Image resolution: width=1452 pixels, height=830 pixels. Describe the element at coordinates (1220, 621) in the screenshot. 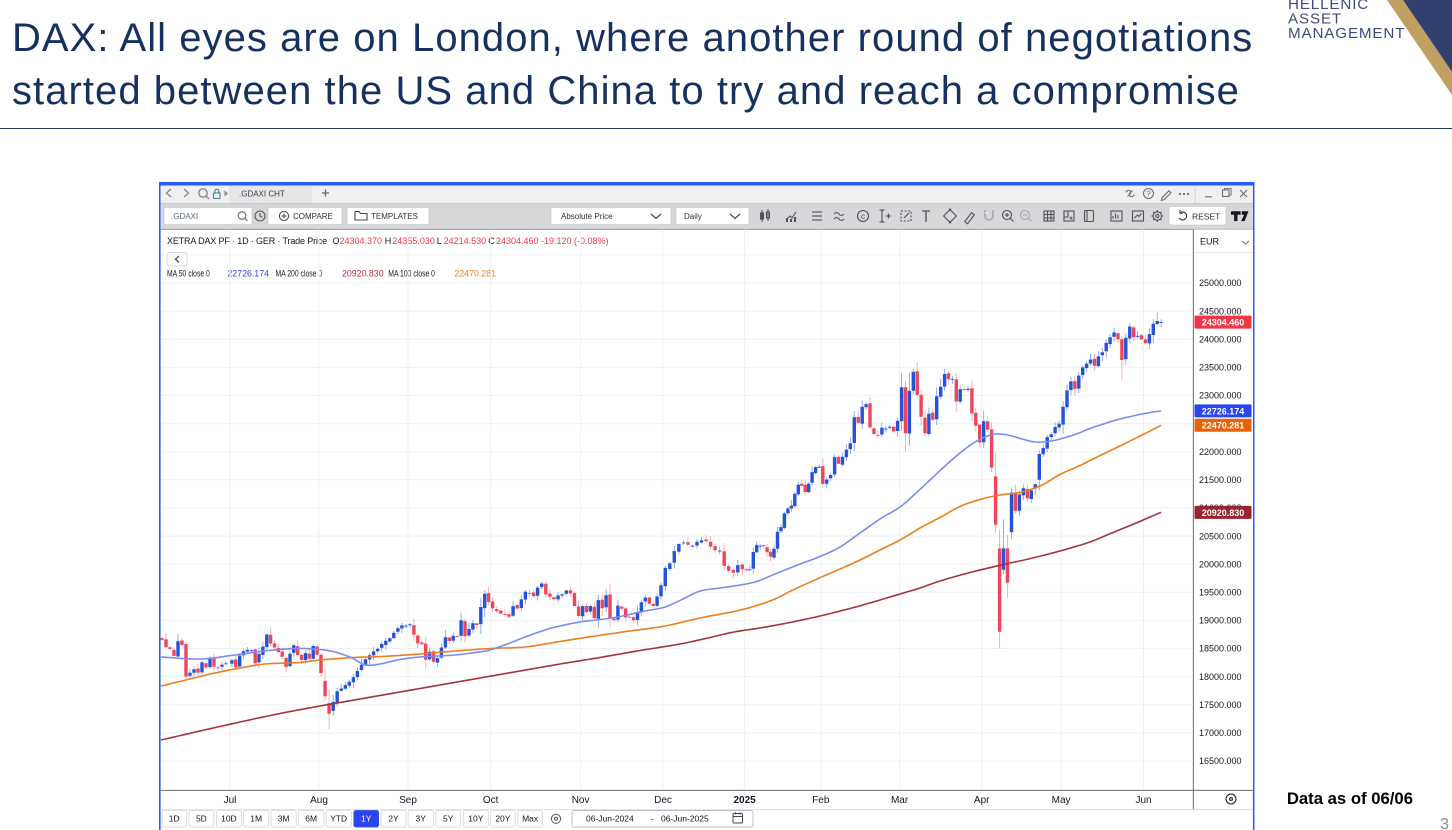

I see `svg-text: 19000.000` at that location.